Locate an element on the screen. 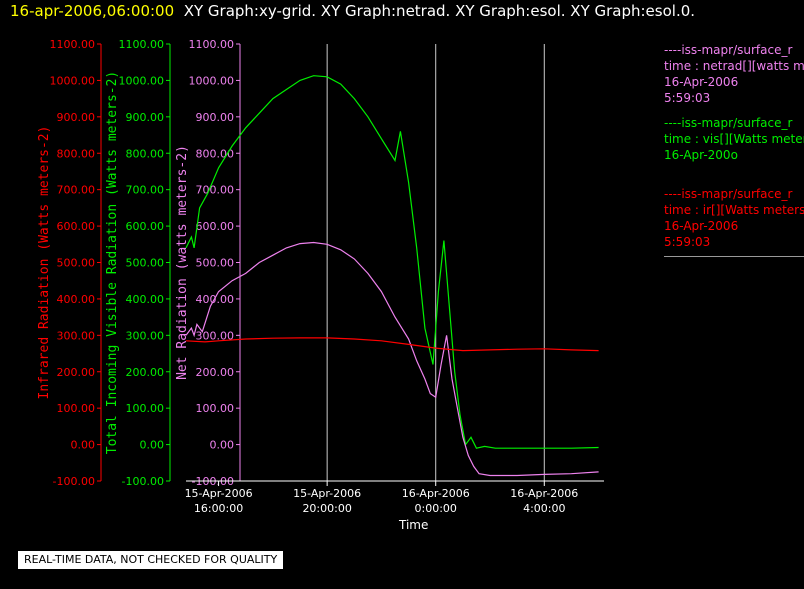 This screenshot has height=589, width=804. ir-tick-label: 100.00 is located at coordinates (76, 408).